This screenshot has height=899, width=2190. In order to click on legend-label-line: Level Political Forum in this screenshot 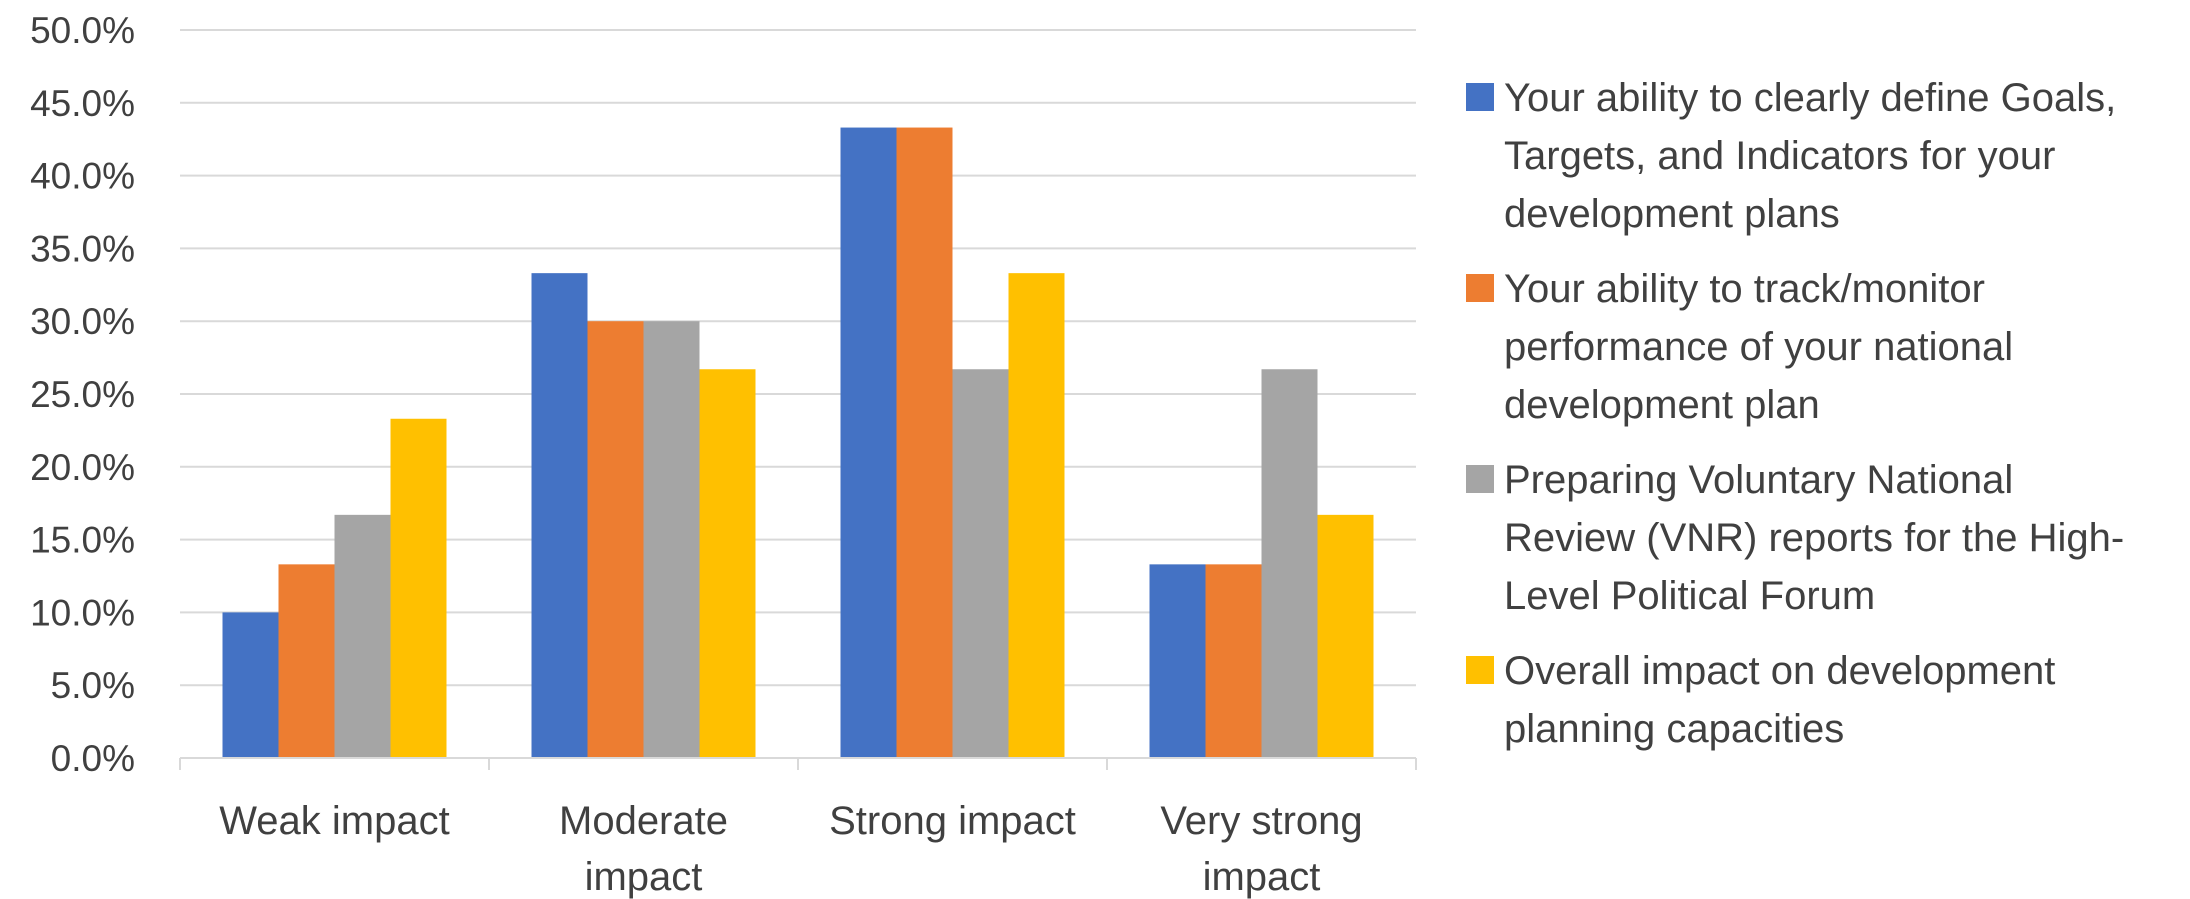, I will do `click(1689, 596)`.